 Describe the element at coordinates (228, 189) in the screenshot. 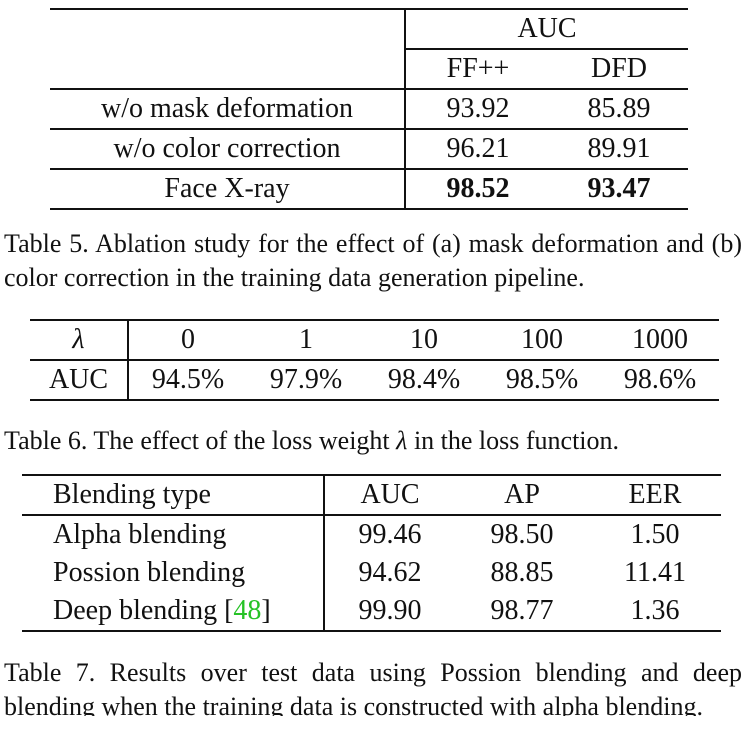

I see `row-label: Face X-ray` at that location.